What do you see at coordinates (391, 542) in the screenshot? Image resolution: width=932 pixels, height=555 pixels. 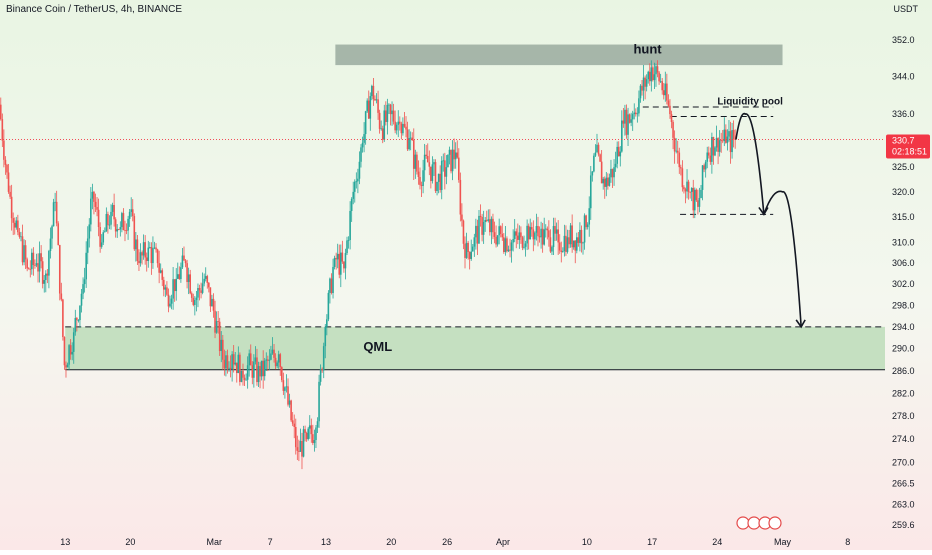 I see `x-tick-label: 20` at bounding box center [391, 542].